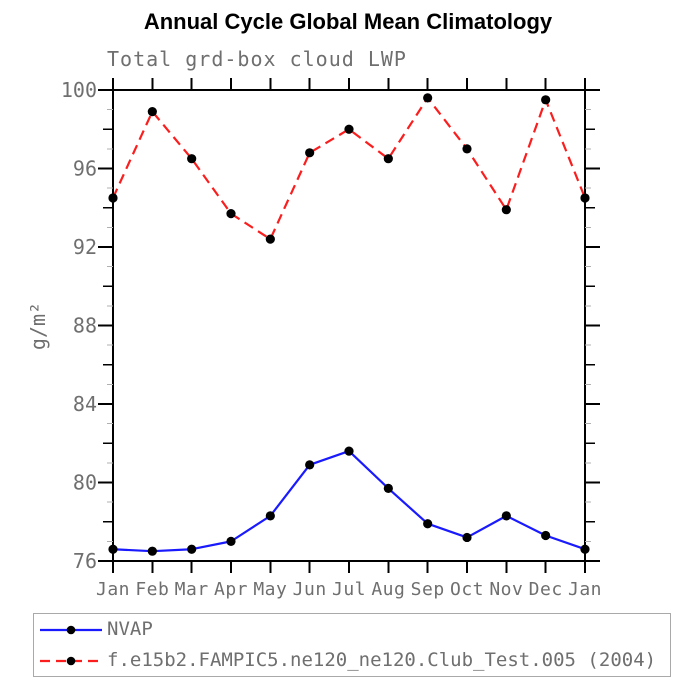 The width and height of the screenshot is (696, 696). I want to click on x-tick-label: May, so click(270, 589).